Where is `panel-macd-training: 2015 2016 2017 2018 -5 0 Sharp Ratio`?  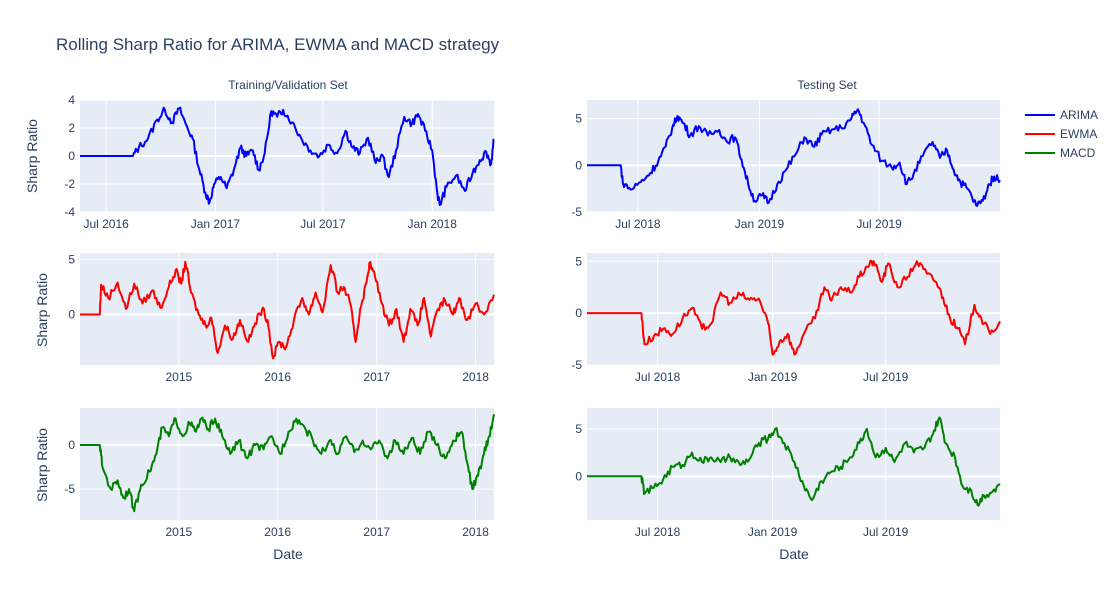
panel-macd-training: 2015 2016 2017 2018 -5 0 Sharp Ratio is located at coordinates (264, 473).